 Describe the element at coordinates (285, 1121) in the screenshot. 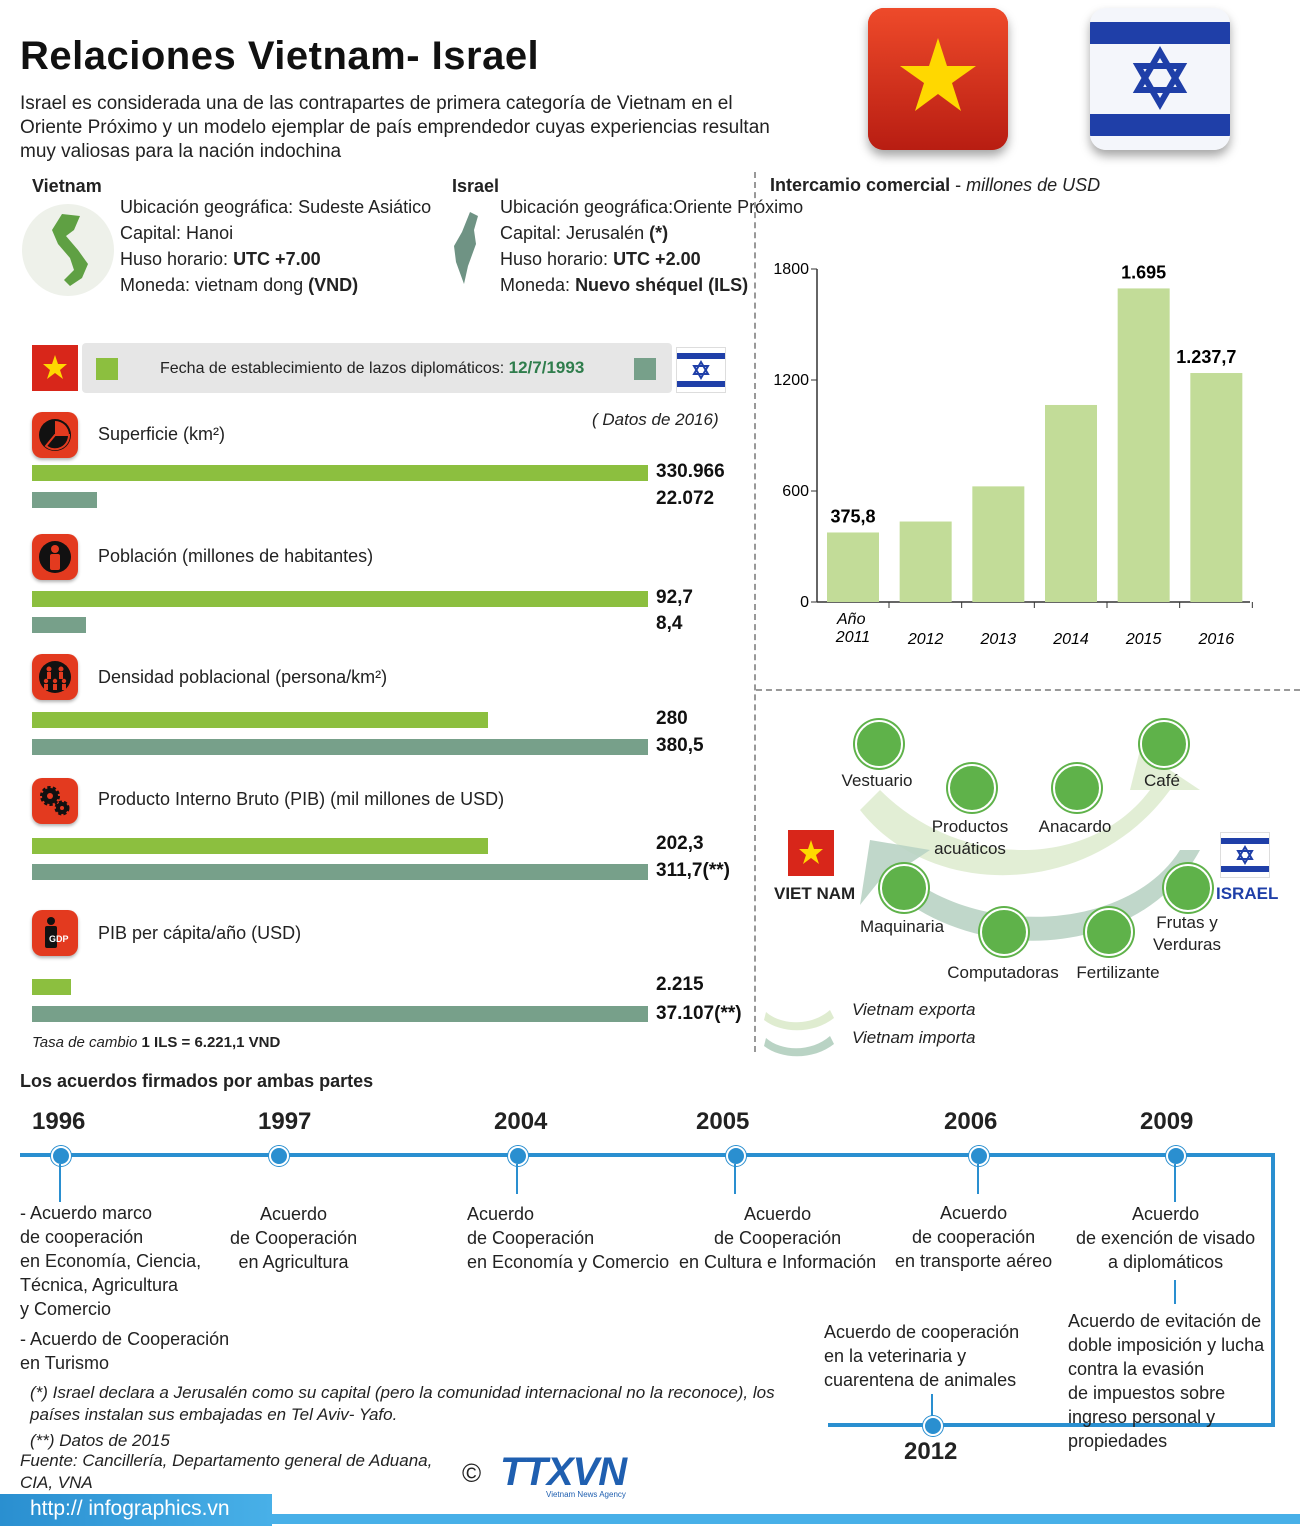

I see `year-1997: 1997` at that location.